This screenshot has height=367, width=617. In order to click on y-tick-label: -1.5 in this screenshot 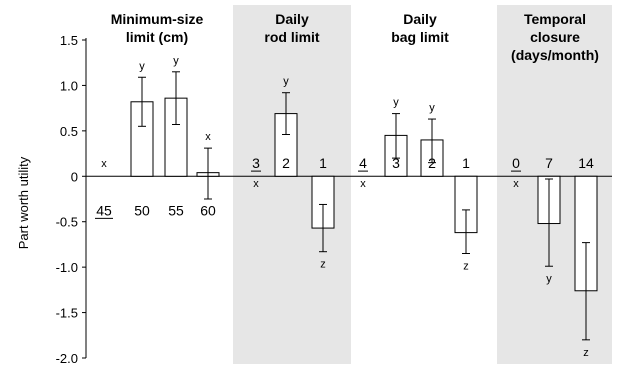, I will do `click(67, 313)`.